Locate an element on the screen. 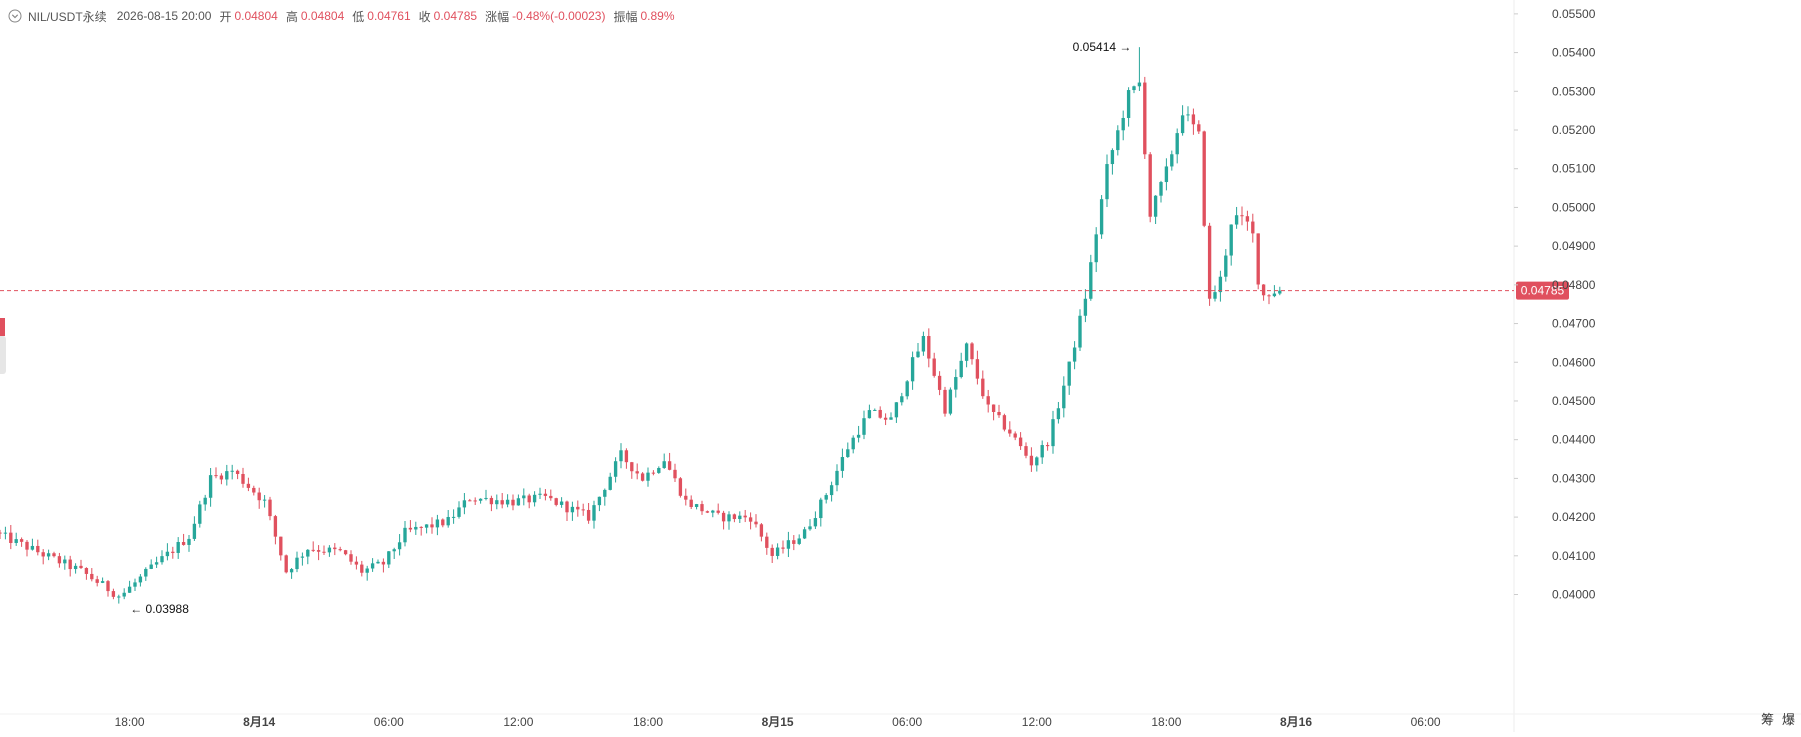 The width and height of the screenshot is (1801, 737). low-label: 低 is located at coordinates (358, 16).